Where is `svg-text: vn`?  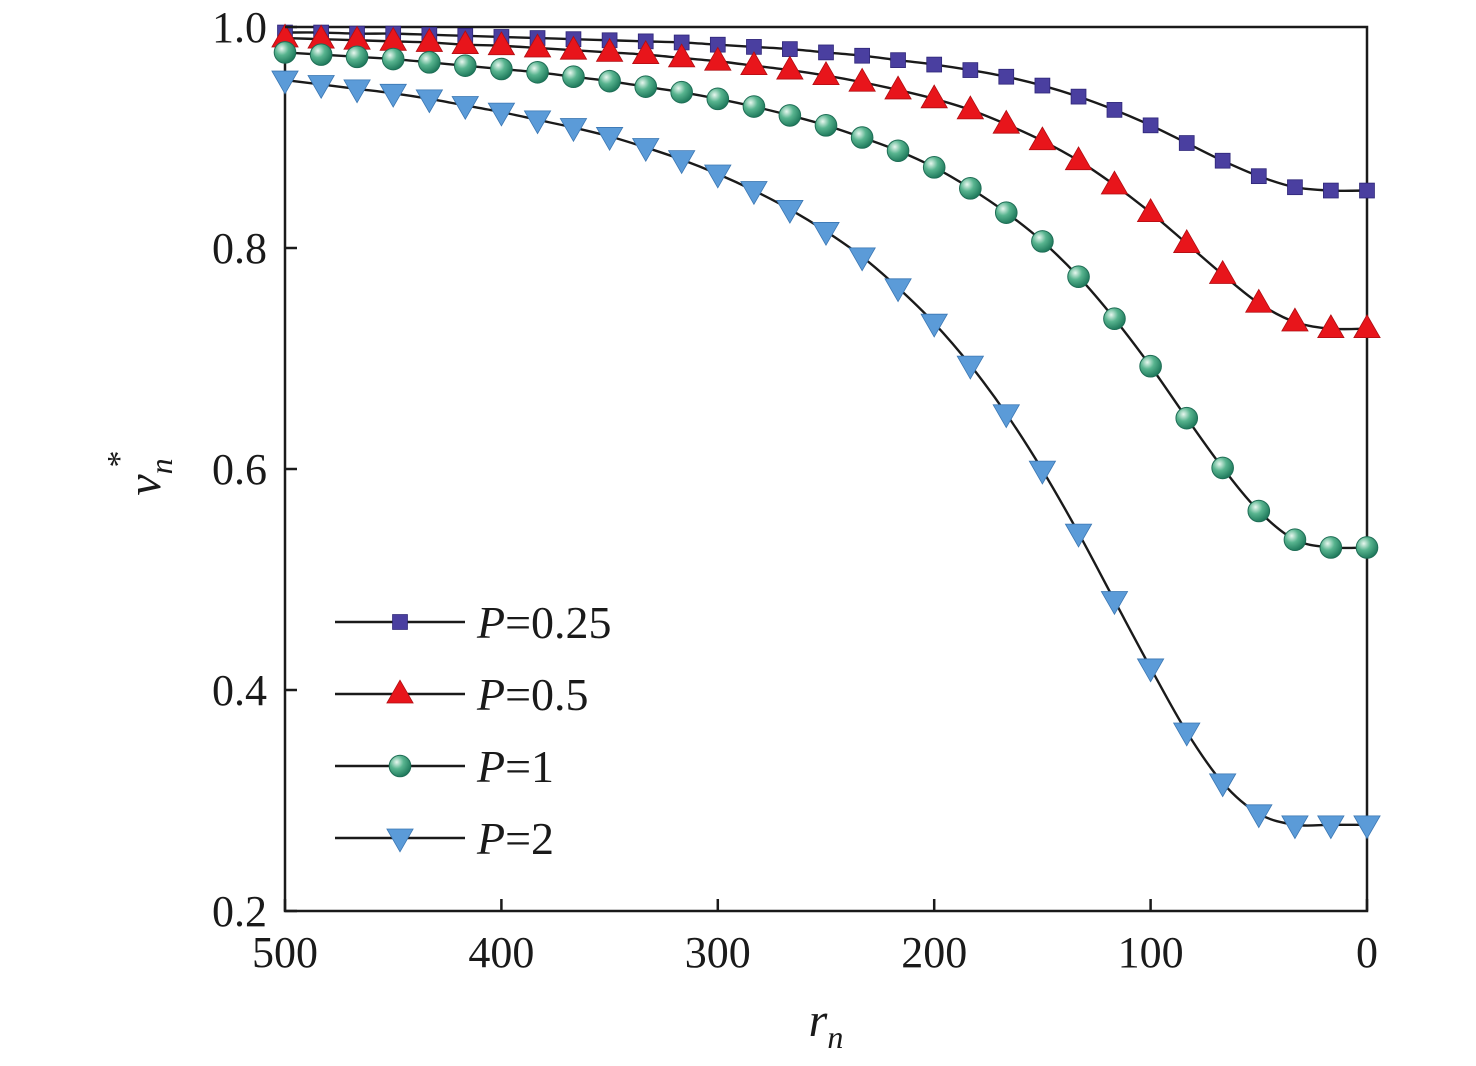 svg-text: vn is located at coordinates (148, 476).